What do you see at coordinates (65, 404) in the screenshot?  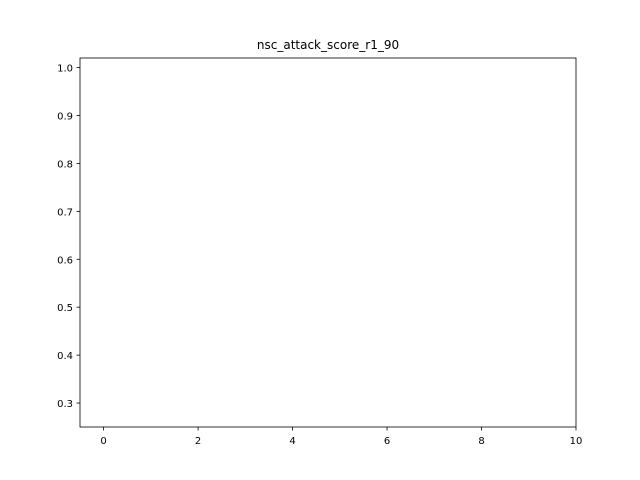 I see `y-tick-label: 0.3` at bounding box center [65, 404].